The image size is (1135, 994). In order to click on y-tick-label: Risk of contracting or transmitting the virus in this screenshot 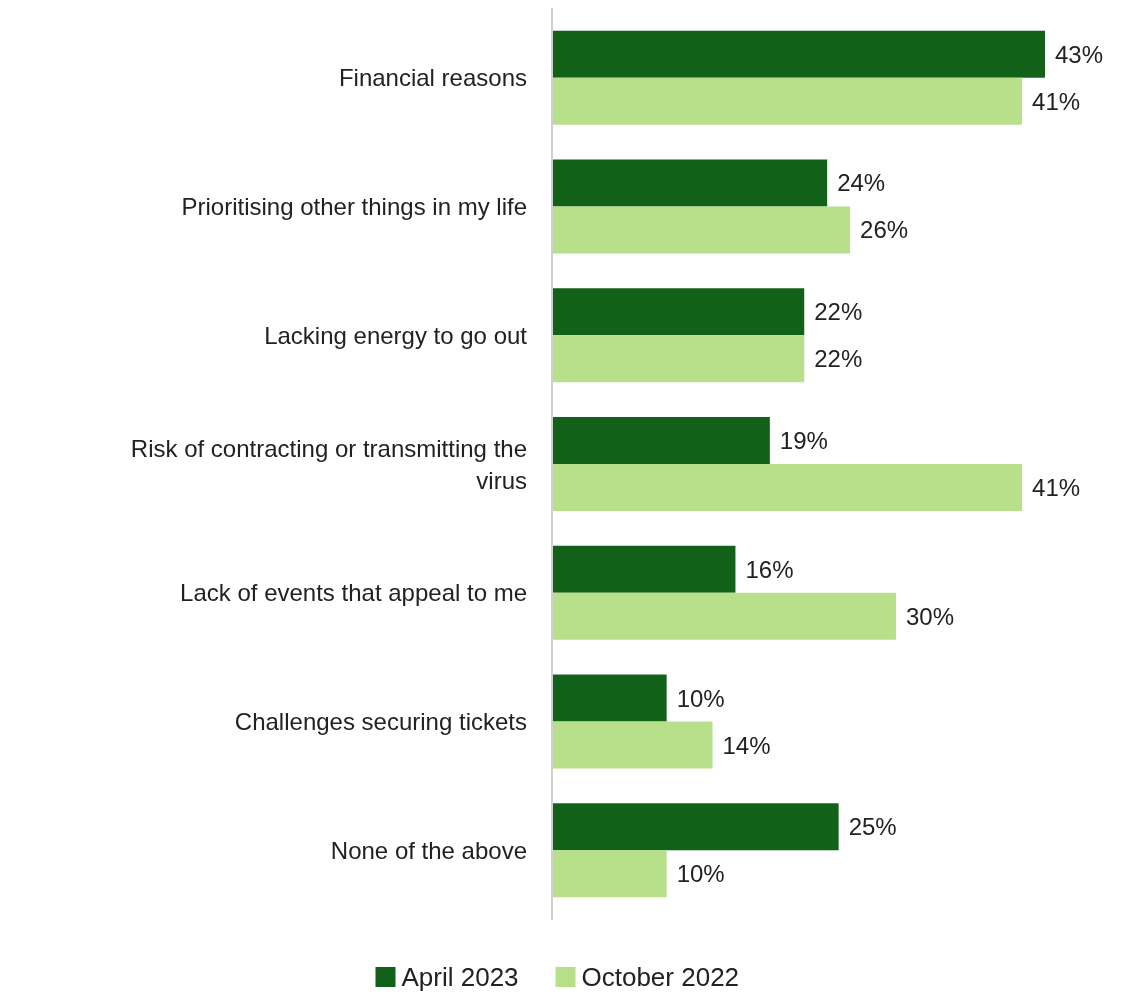, I will do `click(328, 464)`.